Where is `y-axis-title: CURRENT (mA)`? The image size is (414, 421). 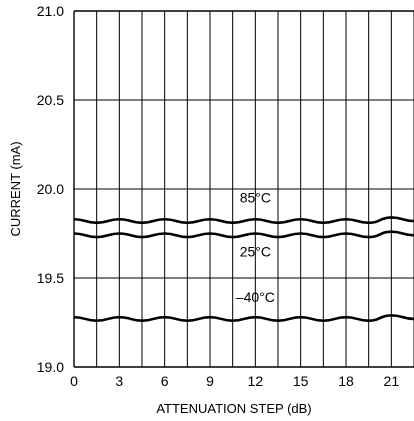 y-axis-title: CURRENT (mA) is located at coordinates (15, 188).